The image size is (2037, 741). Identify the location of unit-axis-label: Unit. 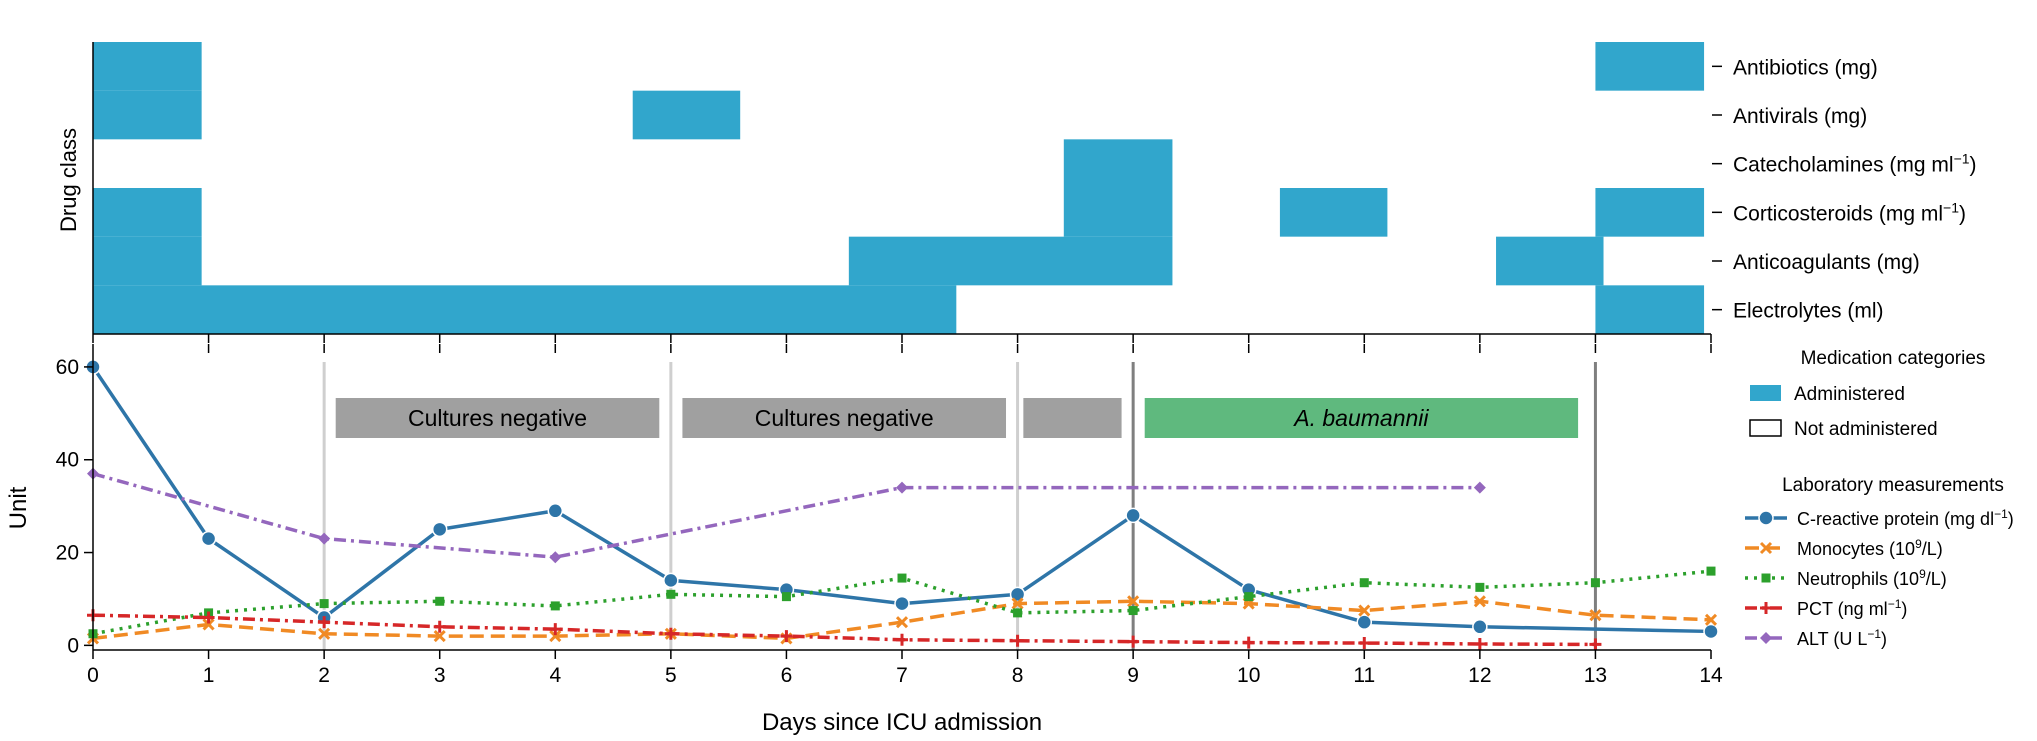
(18, 507).